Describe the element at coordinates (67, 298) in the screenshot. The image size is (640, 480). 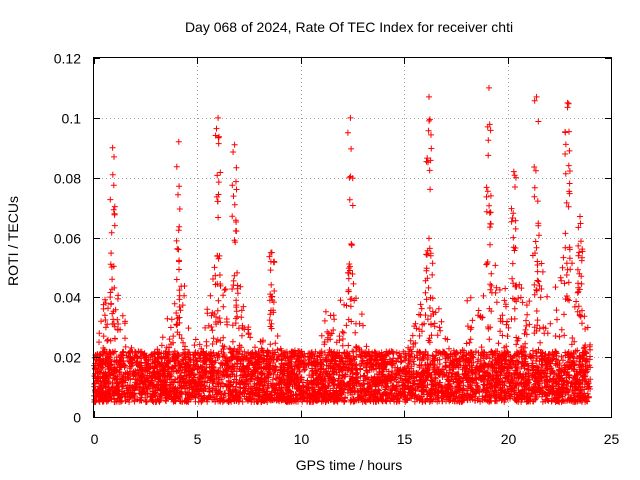
I see `y-tick-label: 0.04` at that location.